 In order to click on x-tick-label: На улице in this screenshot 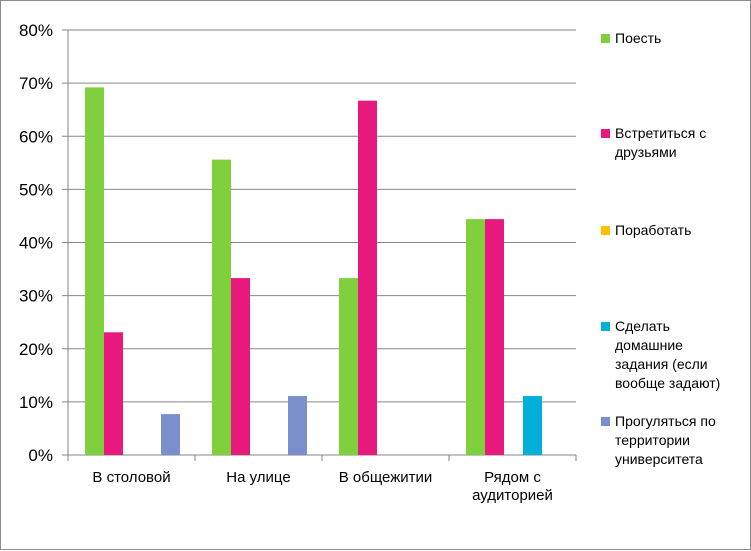, I will do `click(258, 477)`.